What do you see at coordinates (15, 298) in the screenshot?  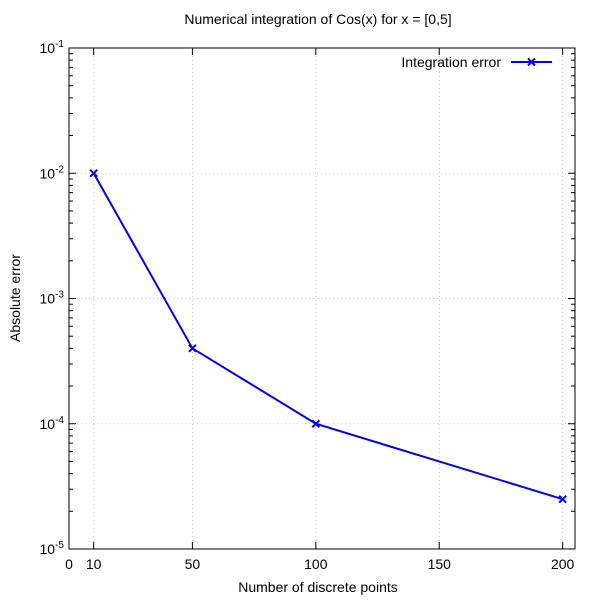 I see `y-axis-label: Absolute error` at bounding box center [15, 298].